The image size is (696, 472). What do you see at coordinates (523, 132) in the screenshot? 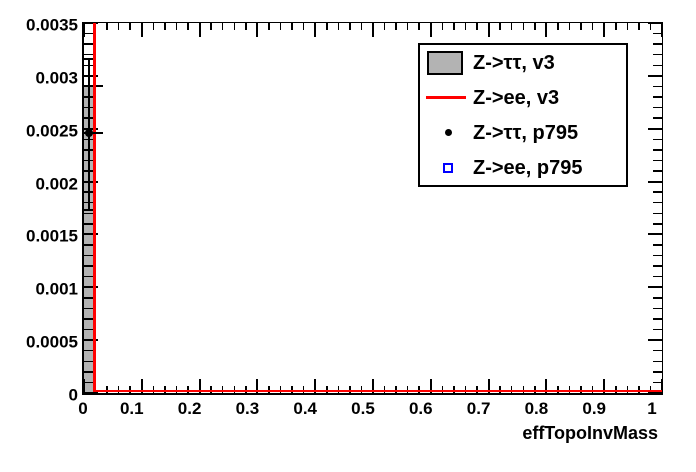
I see `legend-entry: Z->ττ, p795` at bounding box center [523, 132].